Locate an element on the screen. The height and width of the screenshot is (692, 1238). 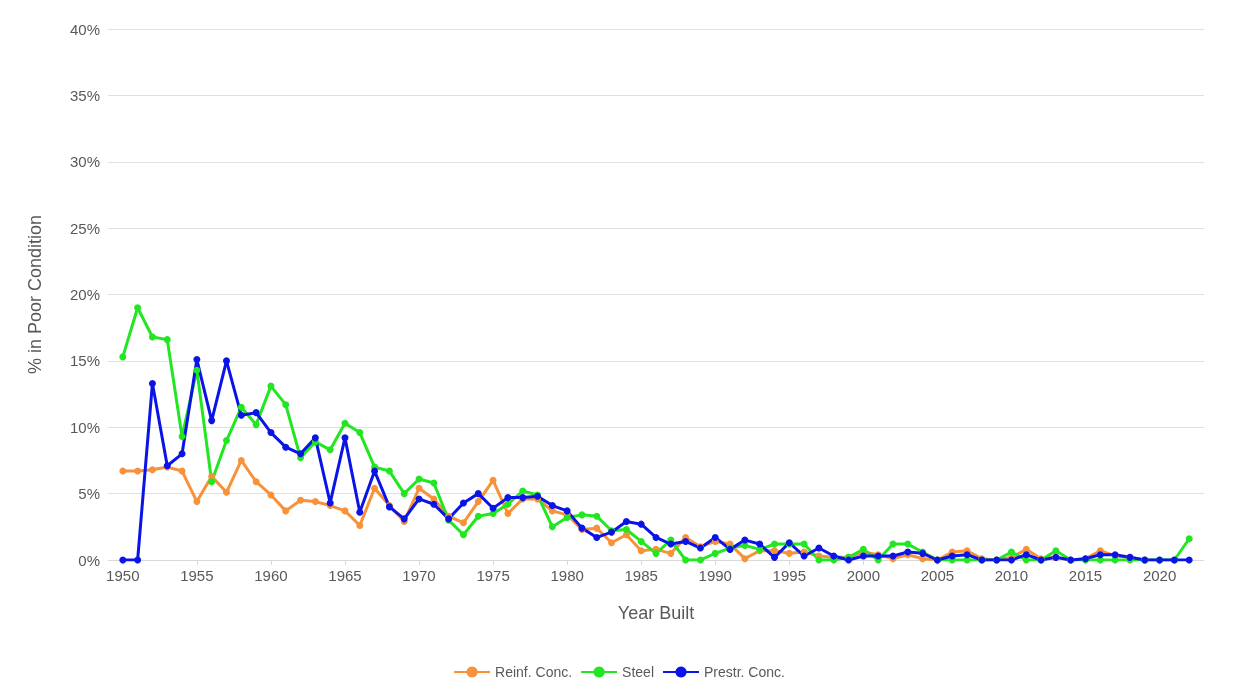
x-tick-label: 1975 is located at coordinates (493, 575).